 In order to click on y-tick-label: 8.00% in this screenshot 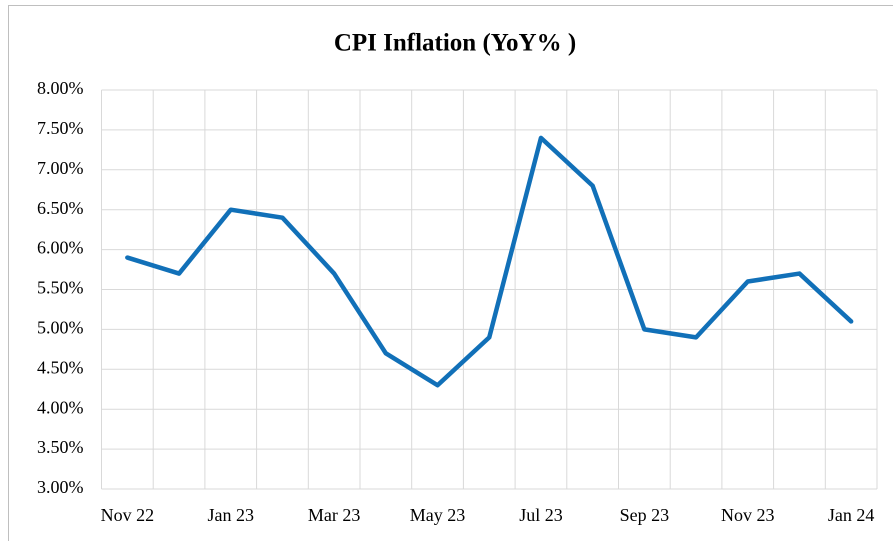, I will do `click(60, 88)`.